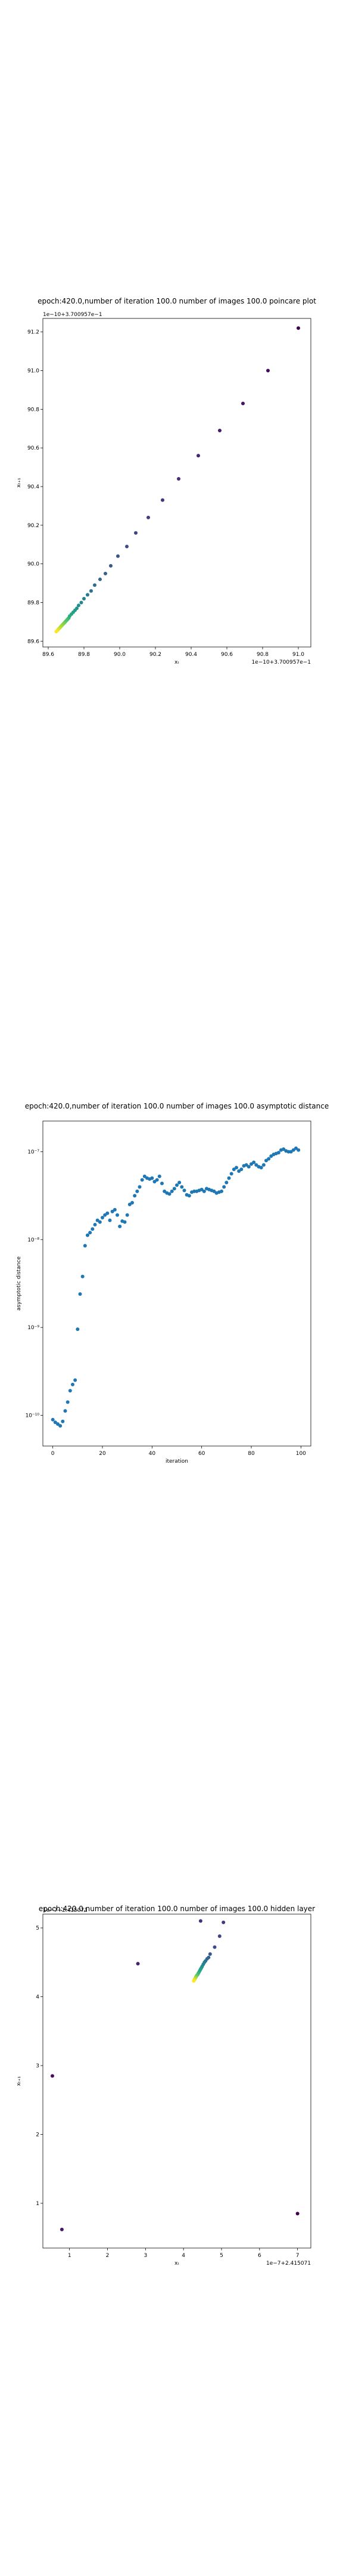 The image size is (343, 2576). What do you see at coordinates (53, 1454) in the screenshot?
I see `x-tick-label: 0` at bounding box center [53, 1454].